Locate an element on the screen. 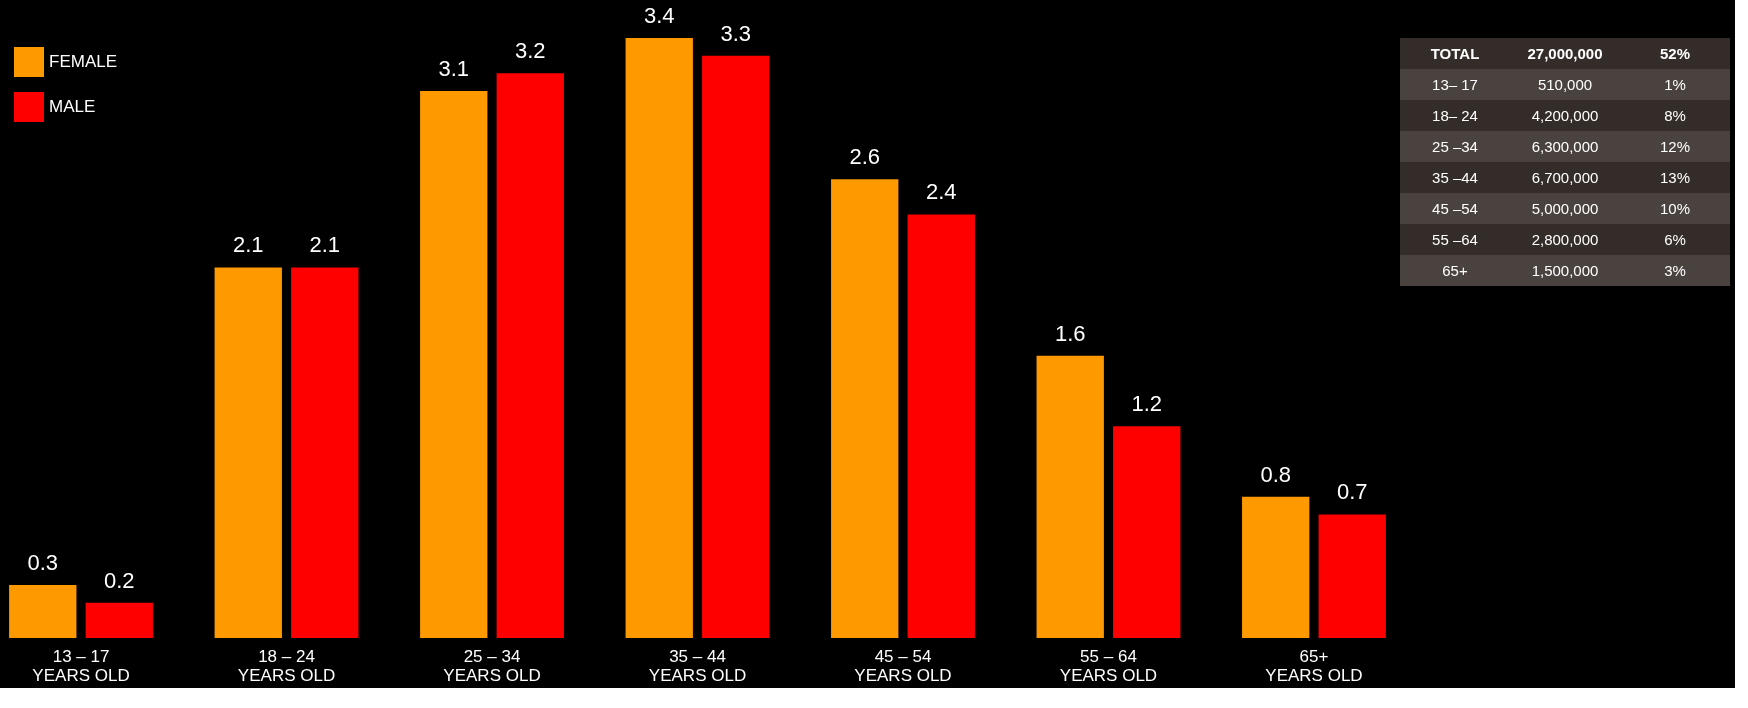 Image resolution: width=1748 pixels, height=708 pixels. legend-label: MALE is located at coordinates (72, 106).